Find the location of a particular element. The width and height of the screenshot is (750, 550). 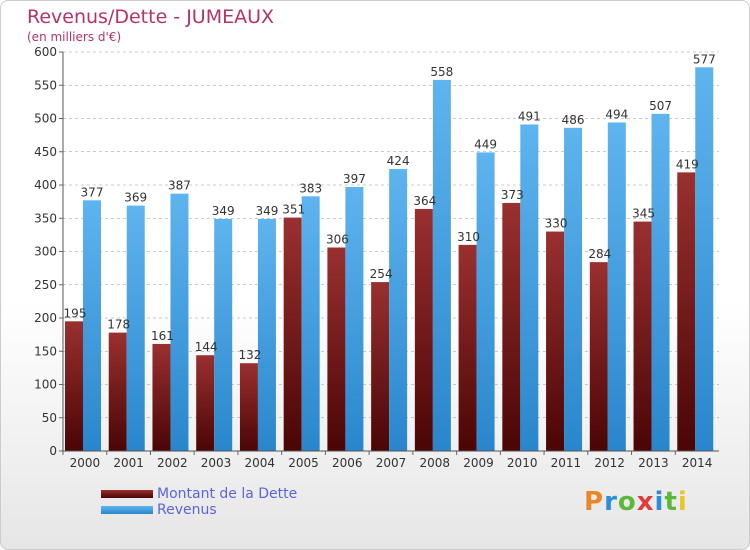

value-label-dette: 419 is located at coordinates (687, 164).